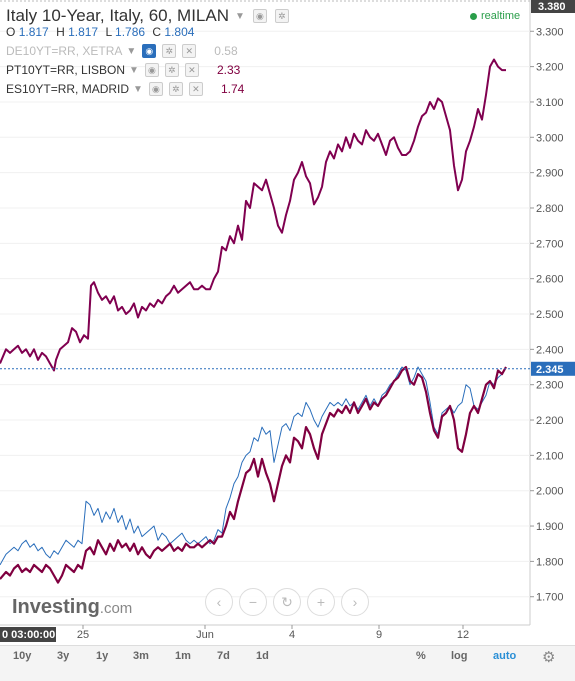 This screenshot has width=575, height=681. What do you see at coordinates (550, 315) in the screenshot?
I see `y-tick-label: 2.500` at bounding box center [550, 315].